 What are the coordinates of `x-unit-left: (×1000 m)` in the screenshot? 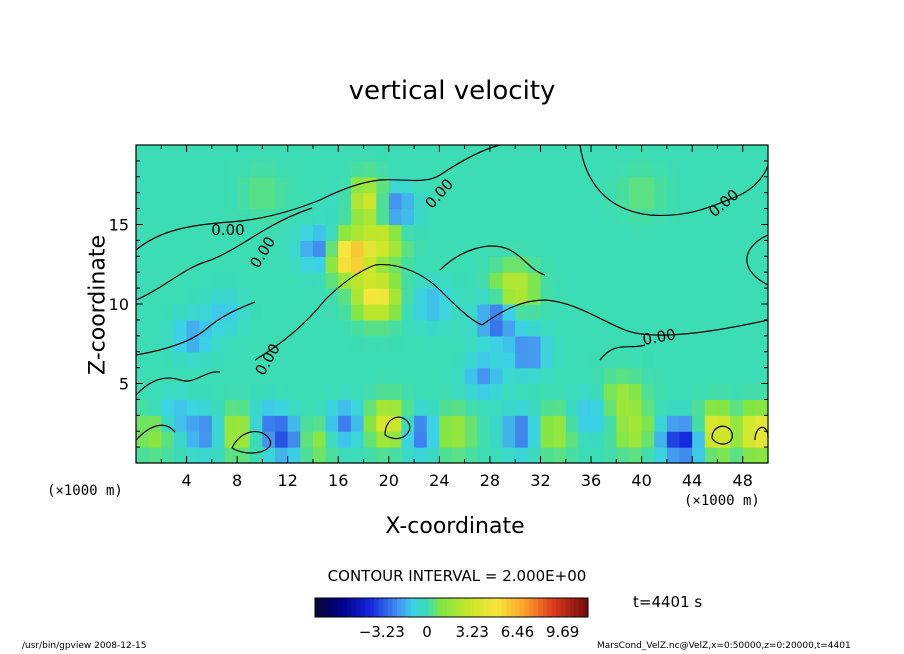 It's located at (85, 491).